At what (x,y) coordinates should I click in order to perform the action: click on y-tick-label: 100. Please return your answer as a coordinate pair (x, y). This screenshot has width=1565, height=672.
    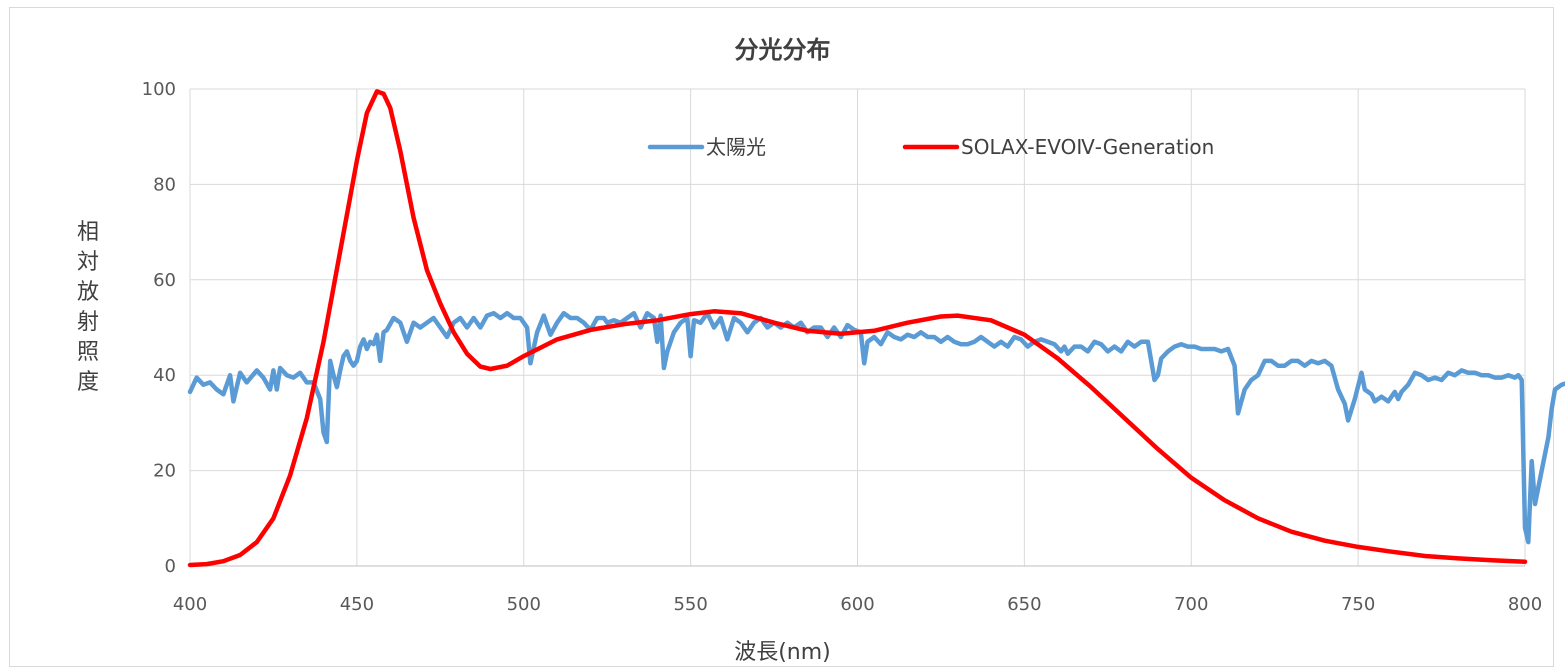
    Looking at the image, I should click on (159, 89).